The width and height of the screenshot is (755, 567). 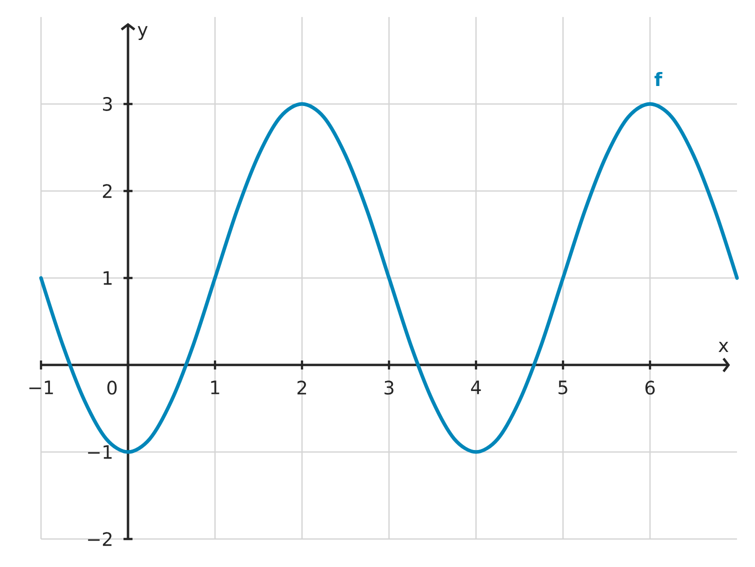 I want to click on y-tick-label: 3, so click(x=107, y=104).